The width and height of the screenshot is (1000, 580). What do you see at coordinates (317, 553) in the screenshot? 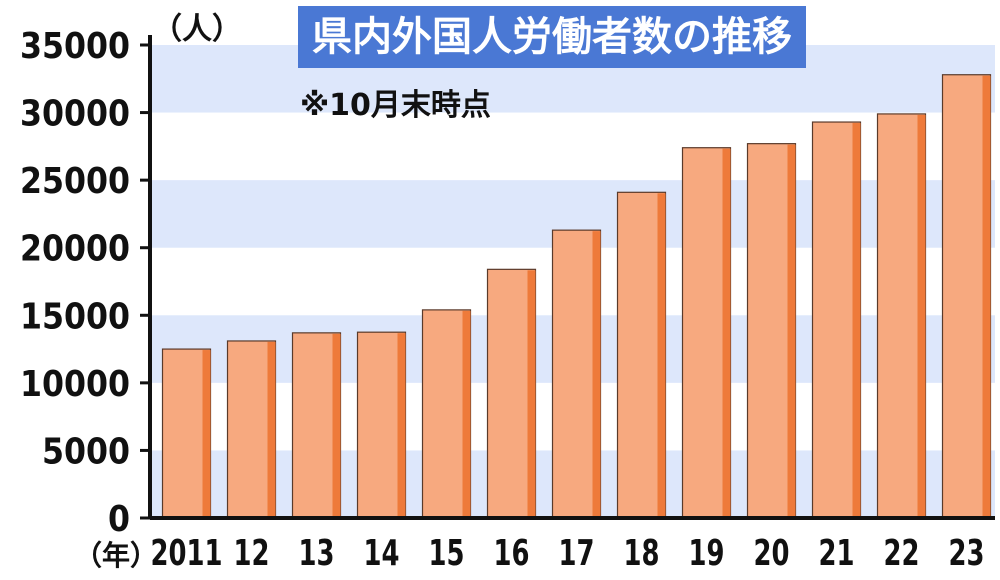
I see `x-tick-label: 13` at bounding box center [317, 553].